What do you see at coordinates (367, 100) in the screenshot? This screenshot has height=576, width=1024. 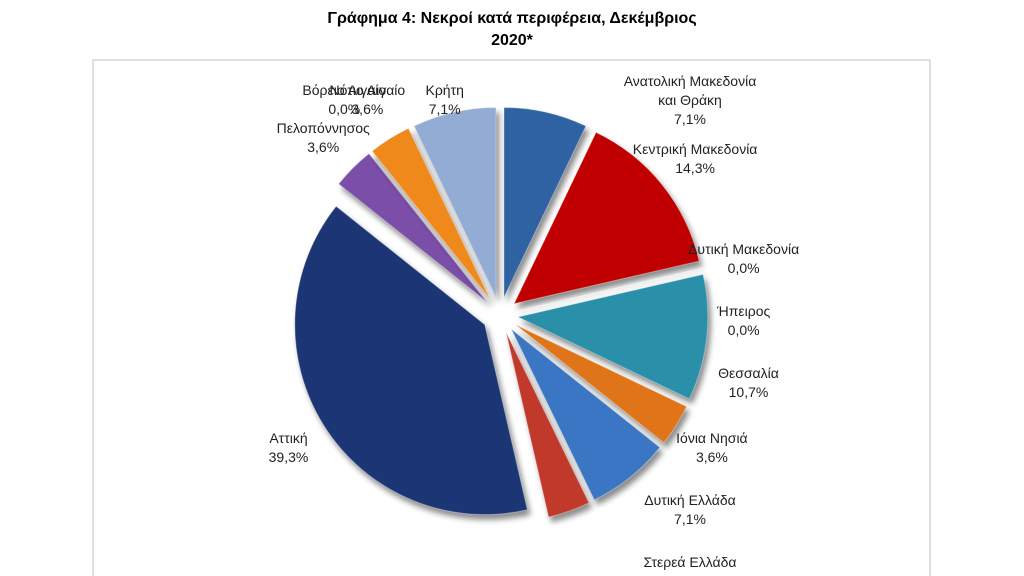 I see `slice-label: Νότιο Αιγαίο 3,6%` at bounding box center [367, 100].